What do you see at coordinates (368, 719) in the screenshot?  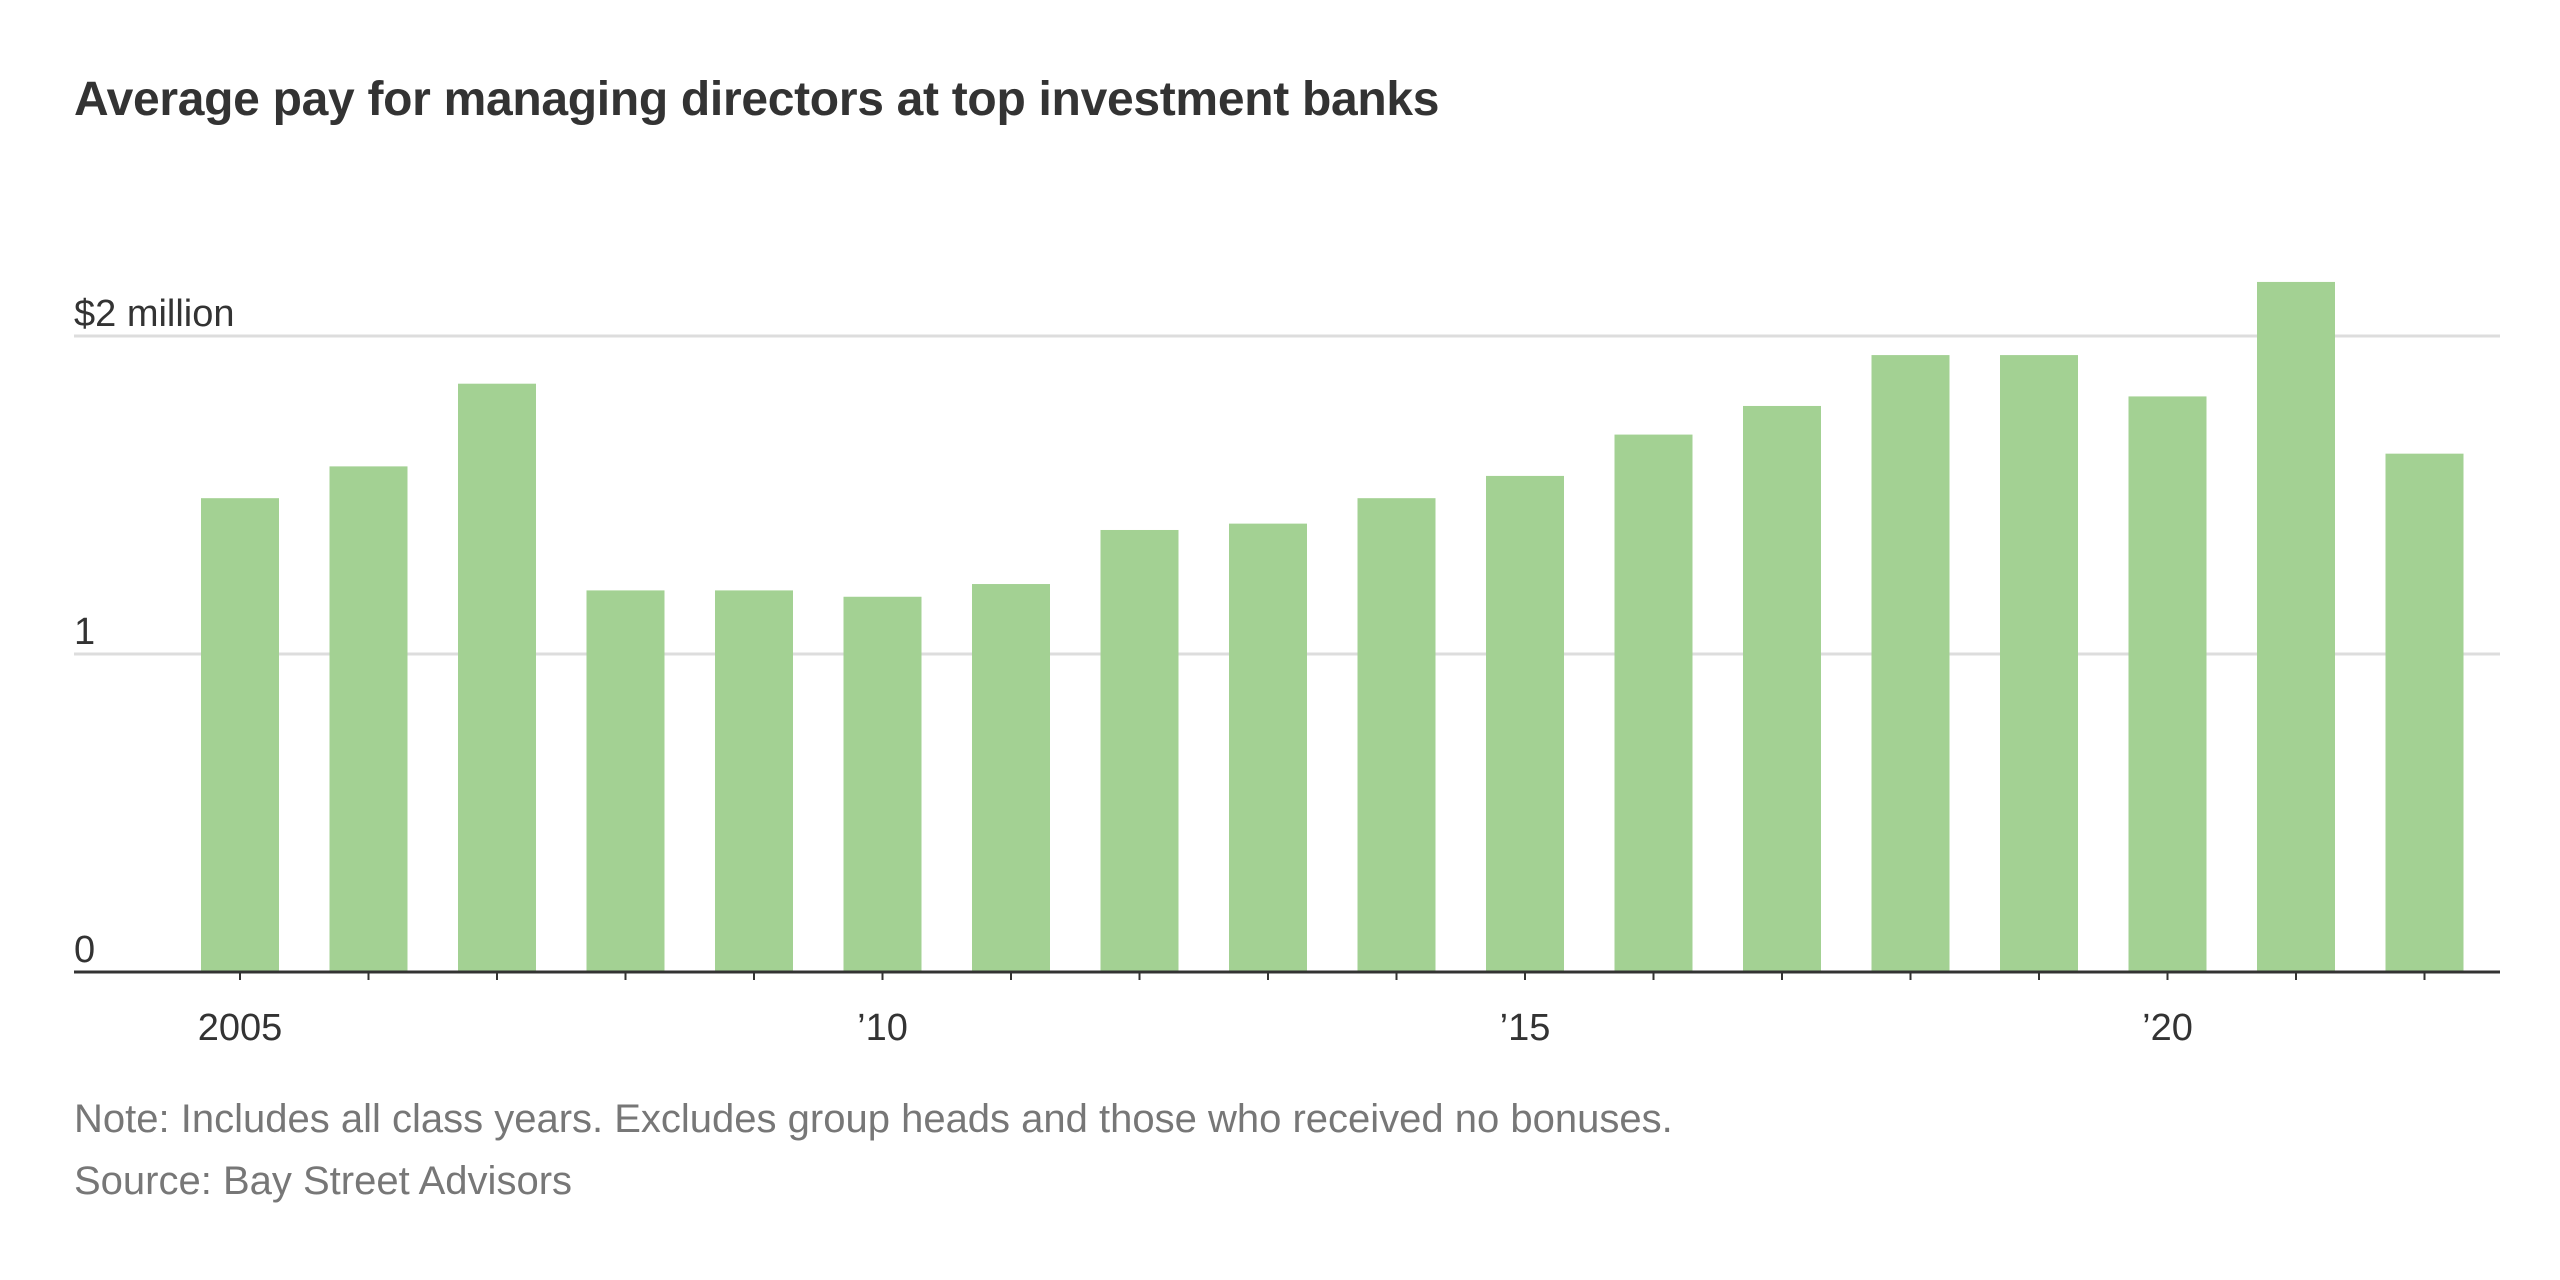 I see `bar-2006` at bounding box center [368, 719].